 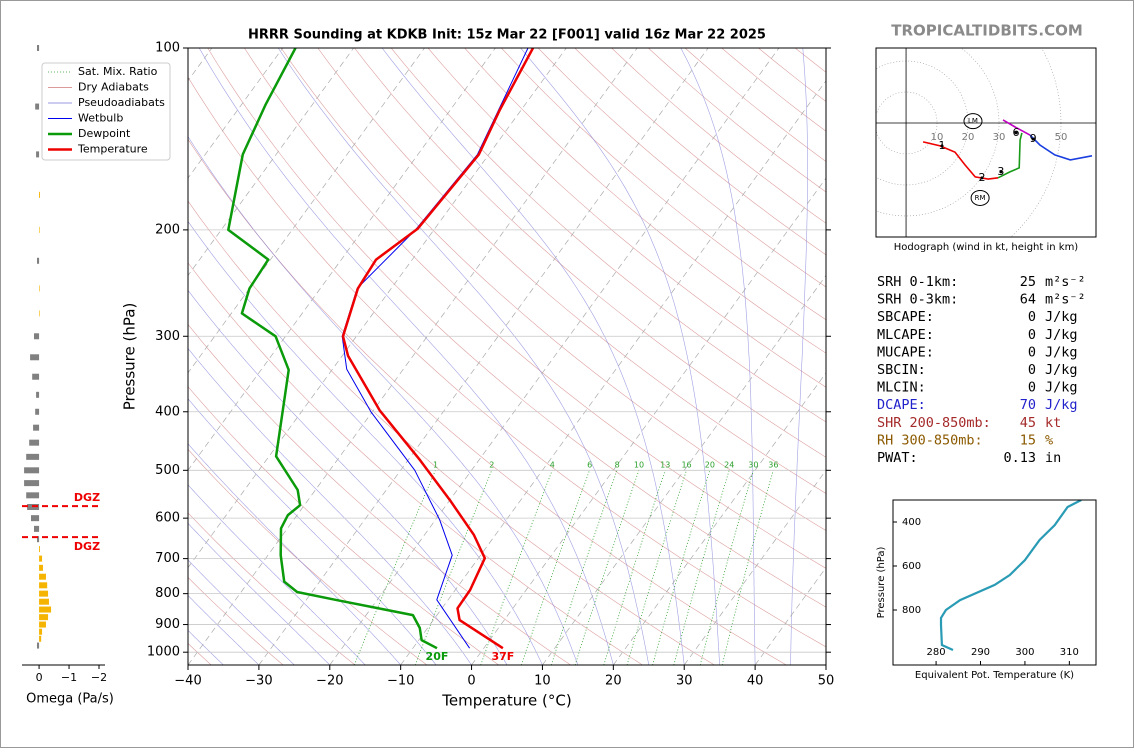 What do you see at coordinates (552, 465) in the screenshot?
I see `mixing-ratio-label: 4` at bounding box center [552, 465].